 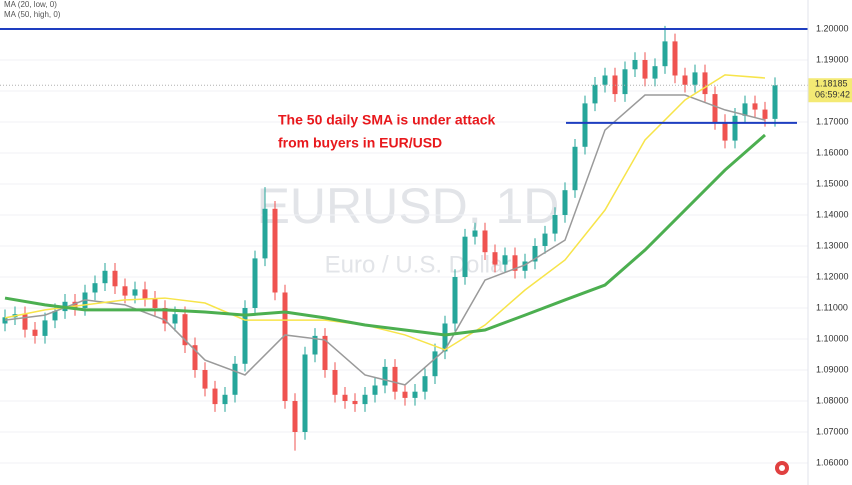 I want to click on y-tick-label: 1.16000, so click(x=832, y=152).